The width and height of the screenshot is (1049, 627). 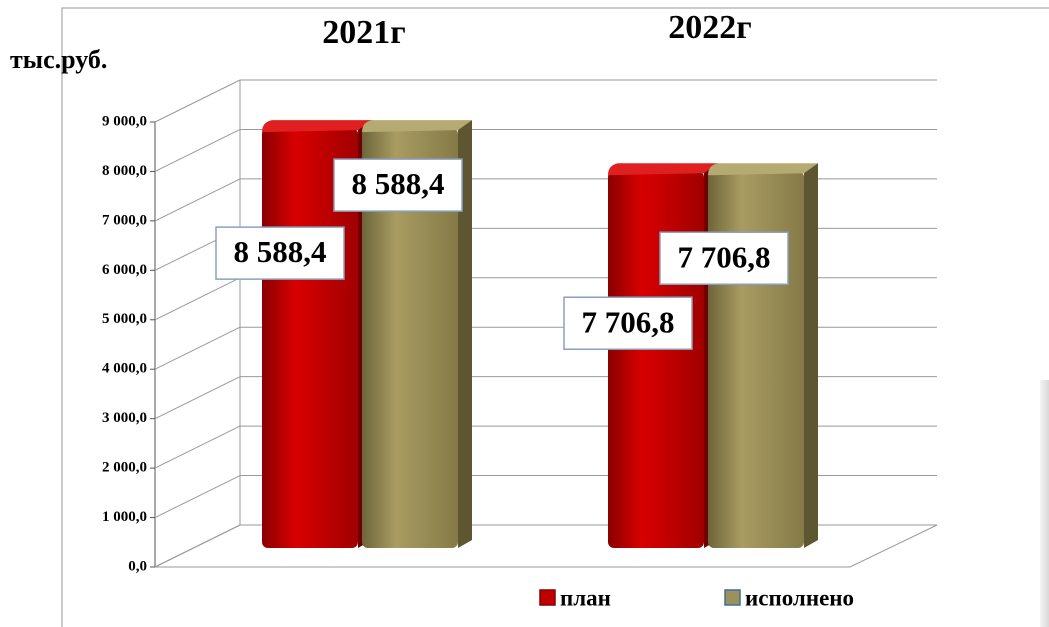 What do you see at coordinates (799, 597) in the screenshot?
I see `legend-label: исполнено` at bounding box center [799, 597].